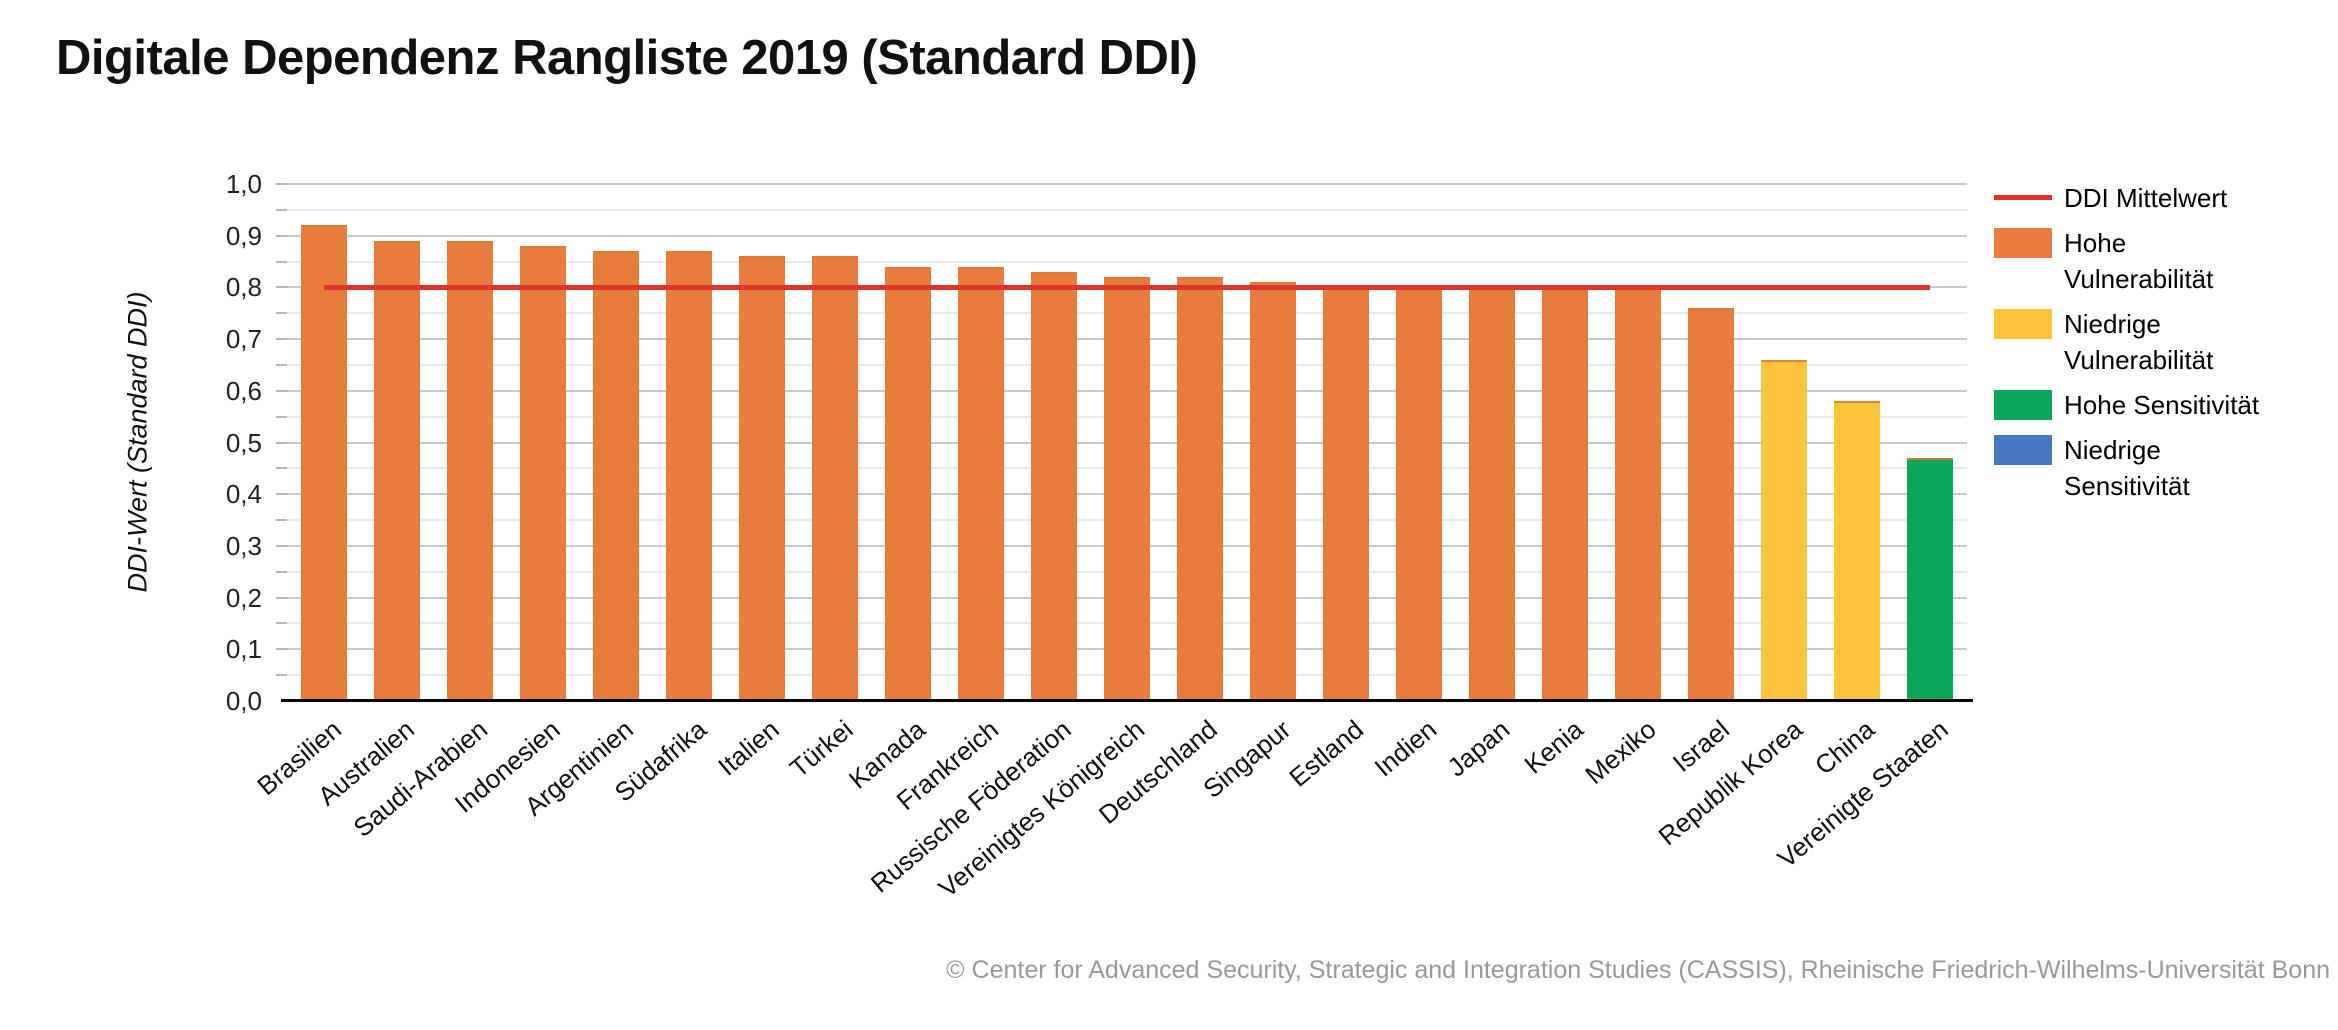 The height and width of the screenshot is (1030, 2338). I want to click on legend-item-niedrige-vulnerabilit-t: Niedrige Vulnerabilität, so click(2166, 342).